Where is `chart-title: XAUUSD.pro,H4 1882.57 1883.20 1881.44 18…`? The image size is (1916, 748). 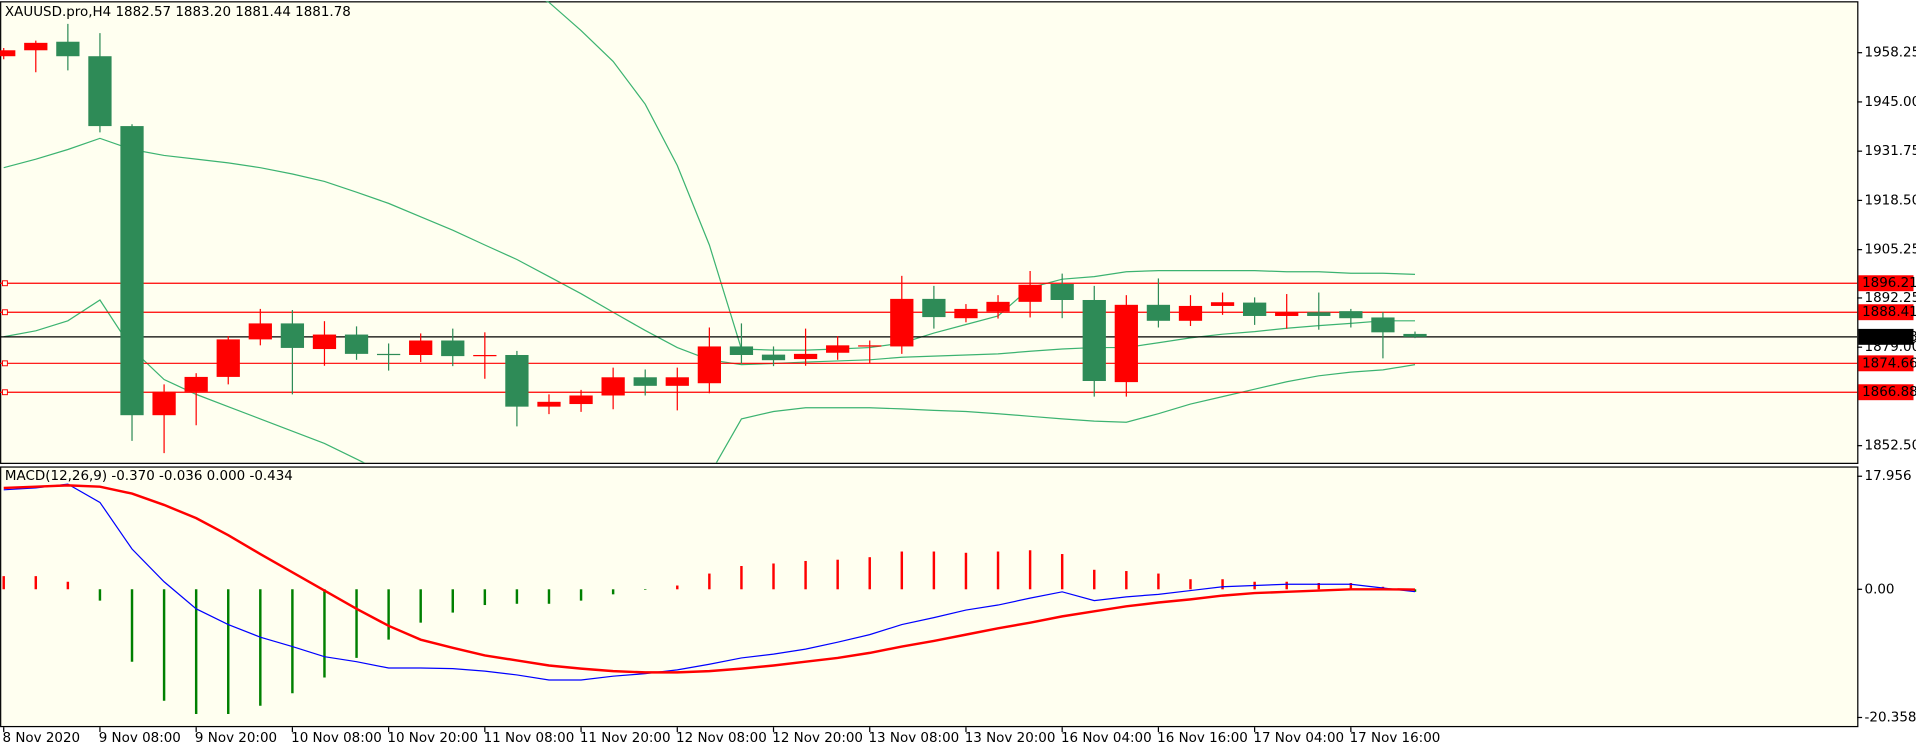 chart-title: XAUUSD.pro,H4 1882.57 1883.20 1881.44 18… is located at coordinates (178, 12).